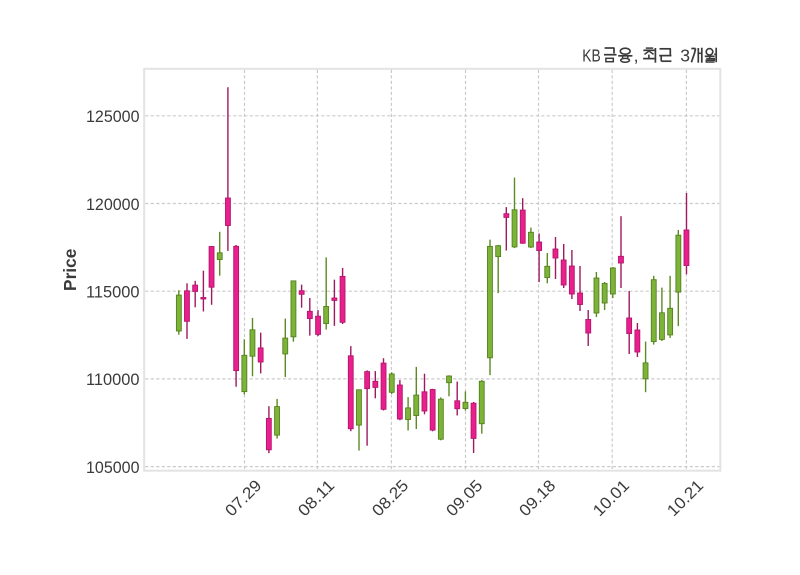  I want to click on svg-text: 10.21, so click(685, 498).